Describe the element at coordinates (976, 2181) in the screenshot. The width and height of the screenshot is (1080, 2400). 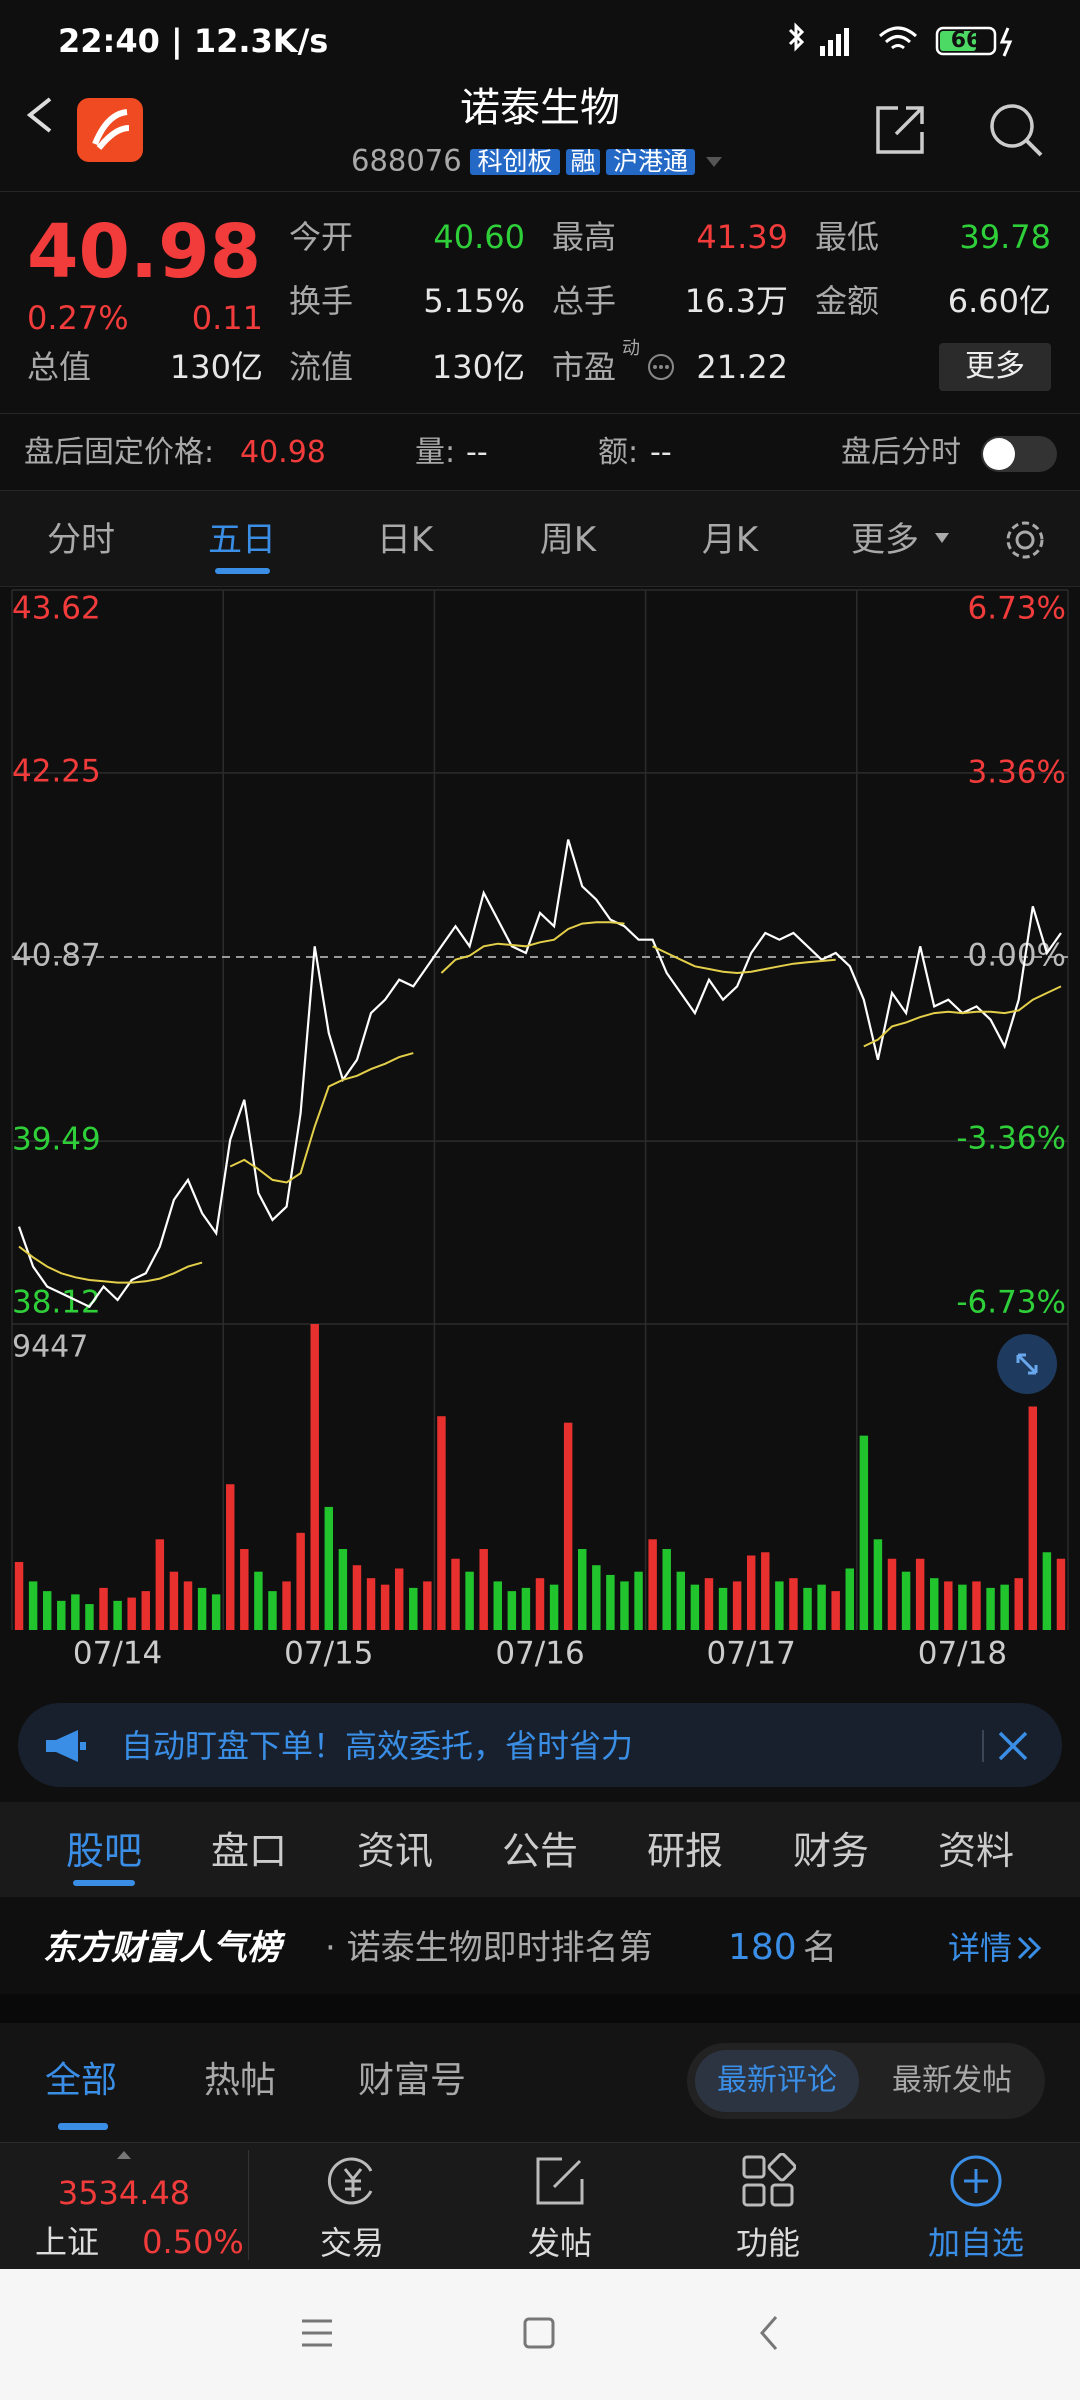
I see `add-watchlist-icon` at that location.